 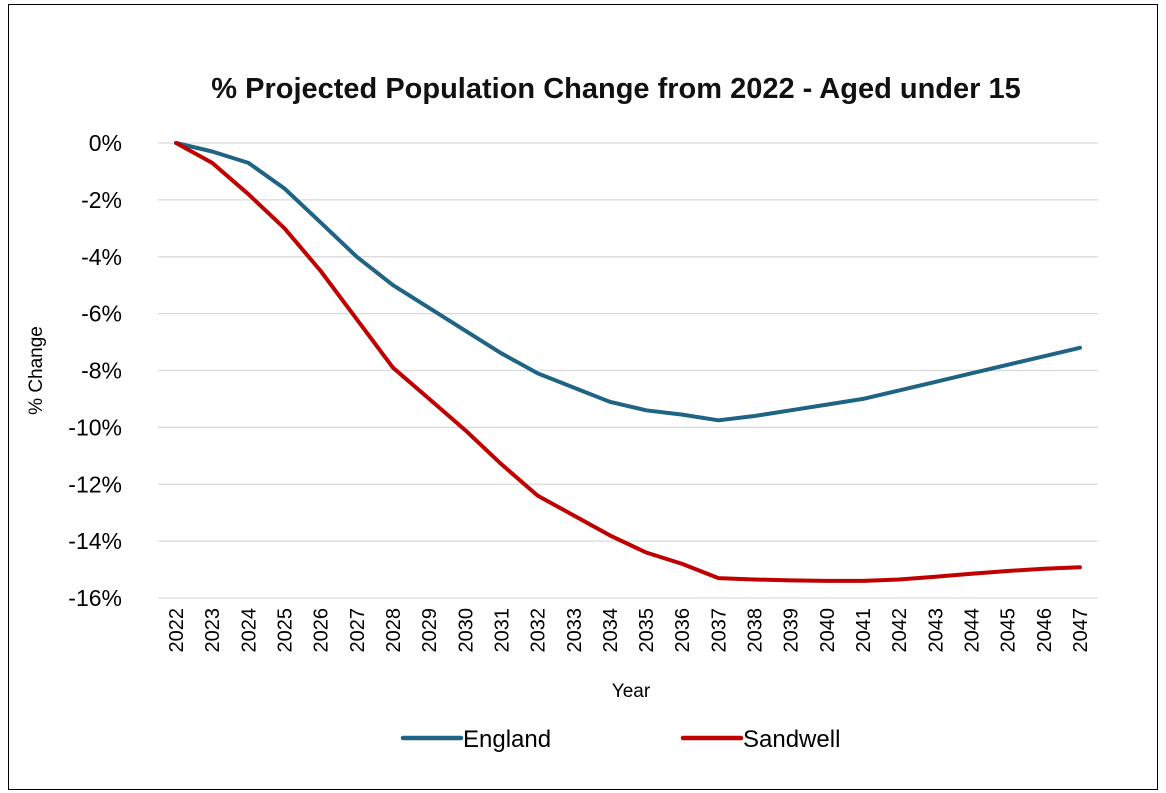 What do you see at coordinates (719, 630) in the screenshot?
I see `x-tick-label: 2037` at bounding box center [719, 630].